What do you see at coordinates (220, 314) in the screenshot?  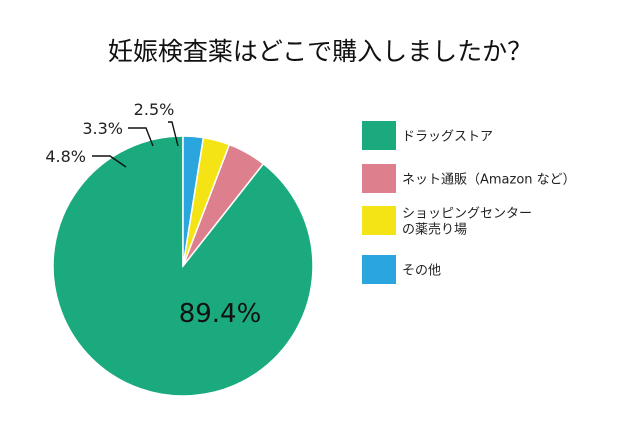 I see `slice-value-label: 89.4%` at bounding box center [220, 314].